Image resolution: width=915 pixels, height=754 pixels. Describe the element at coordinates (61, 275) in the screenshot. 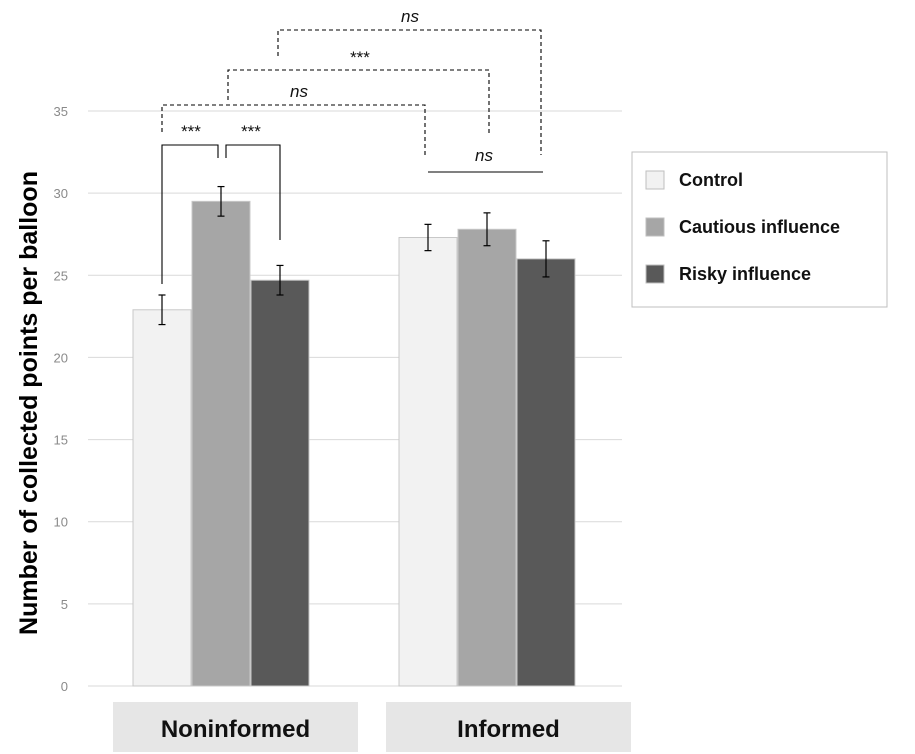

I see `y-tick-label: 25` at that location.